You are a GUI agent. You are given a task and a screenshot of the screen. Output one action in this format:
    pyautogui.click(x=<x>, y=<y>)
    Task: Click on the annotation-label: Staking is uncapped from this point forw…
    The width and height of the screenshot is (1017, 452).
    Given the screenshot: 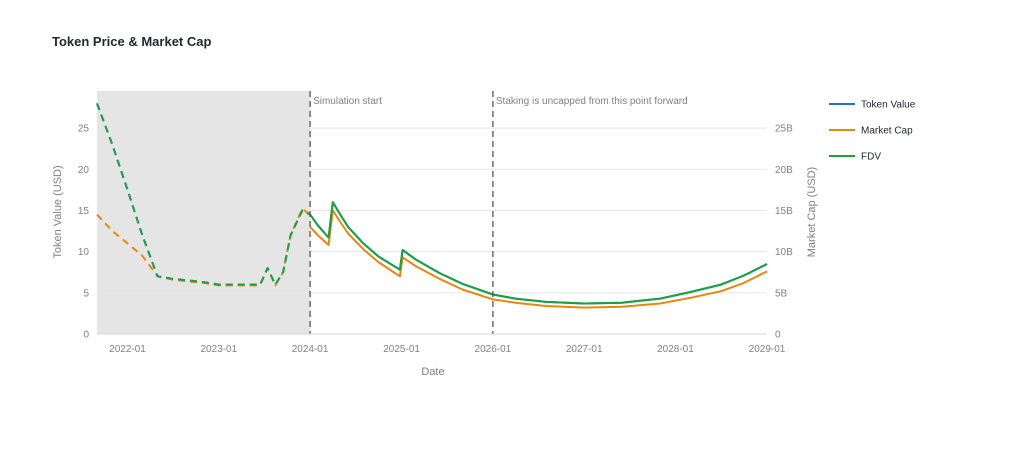 What is the action you would take?
    pyautogui.click(x=592, y=101)
    